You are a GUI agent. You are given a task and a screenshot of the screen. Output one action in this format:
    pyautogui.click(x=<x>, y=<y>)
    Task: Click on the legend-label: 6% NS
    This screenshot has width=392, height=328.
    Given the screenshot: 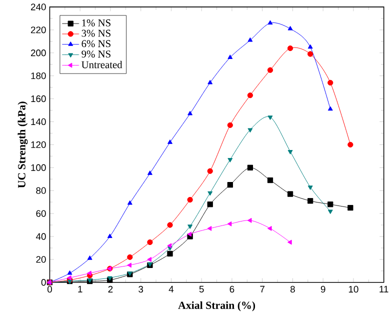 What is the action you would take?
    pyautogui.click(x=96, y=44)
    